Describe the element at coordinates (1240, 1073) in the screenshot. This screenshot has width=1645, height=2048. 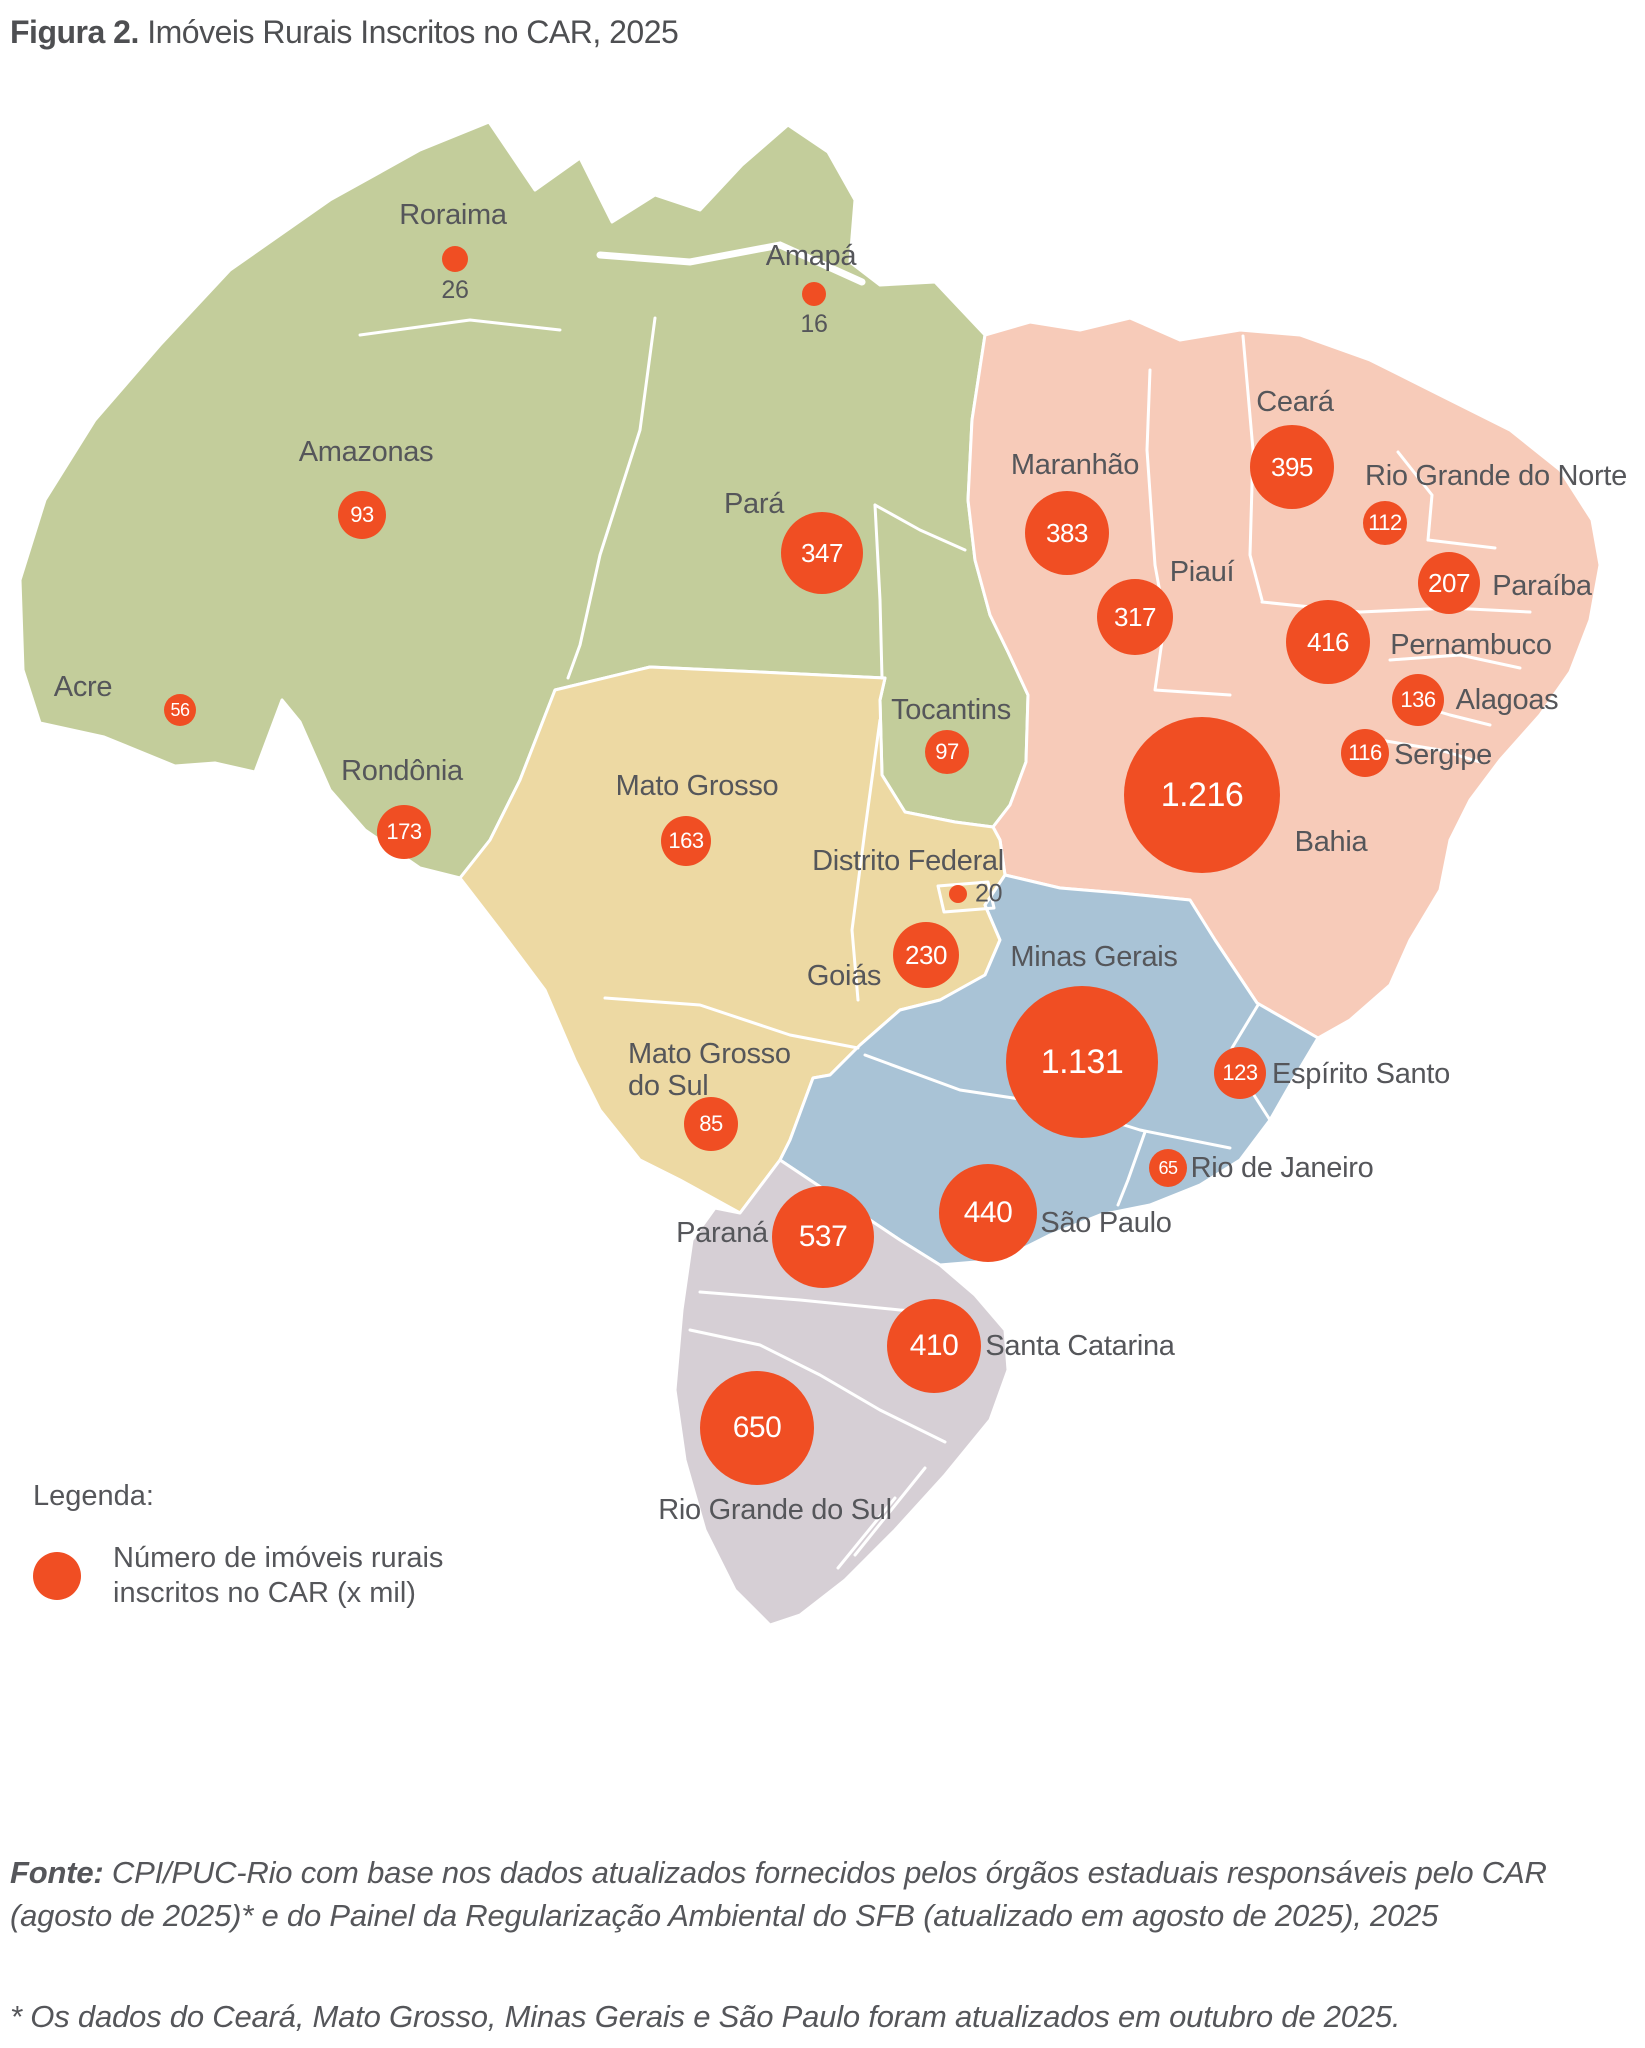
I see `bubble-espirito-santo: 123` at that location.